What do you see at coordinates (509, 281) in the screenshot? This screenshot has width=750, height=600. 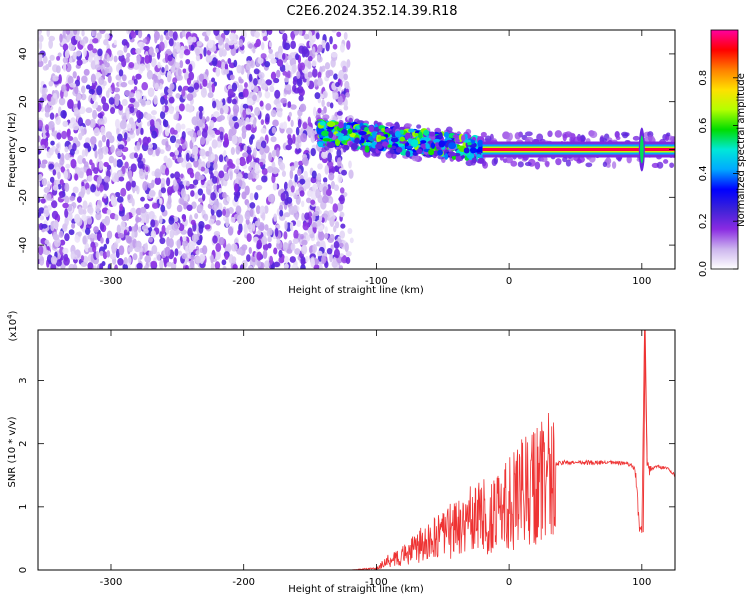 I see `spectrogram-x-tick-label: 0` at bounding box center [509, 281].